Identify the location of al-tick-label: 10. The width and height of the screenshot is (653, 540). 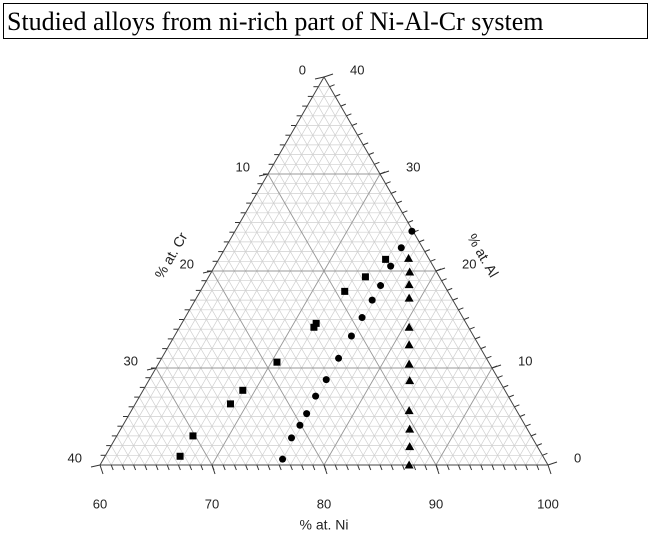
(525, 360).